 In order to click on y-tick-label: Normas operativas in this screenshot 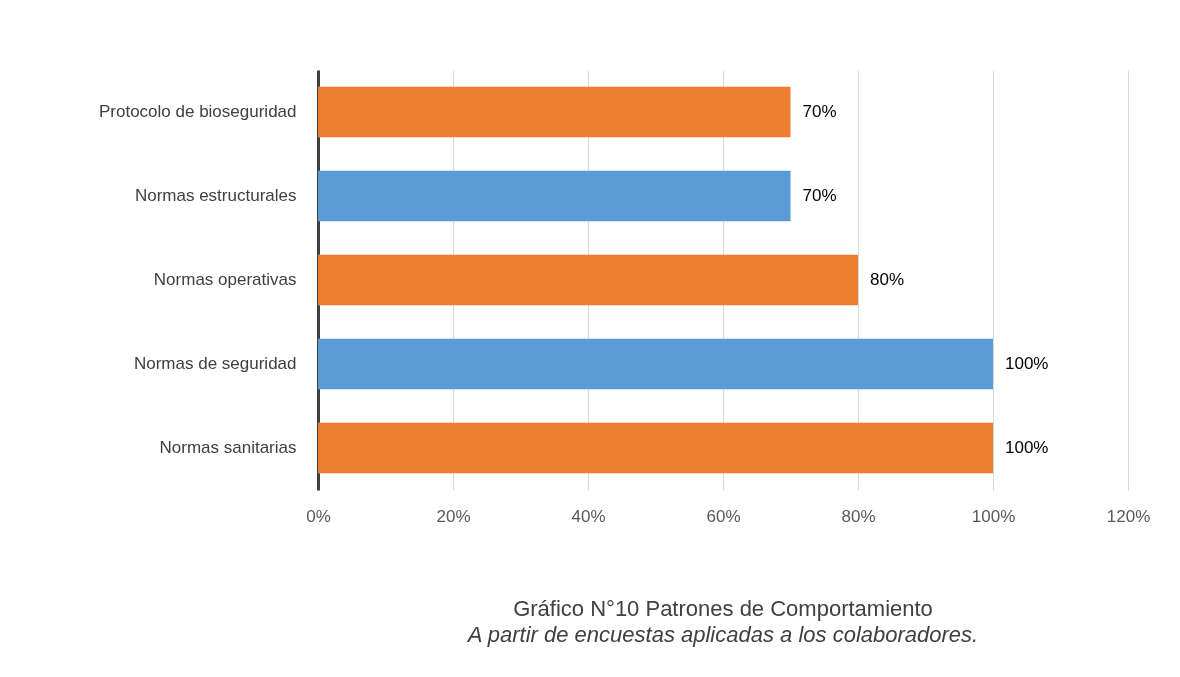, I will do `click(225, 279)`.